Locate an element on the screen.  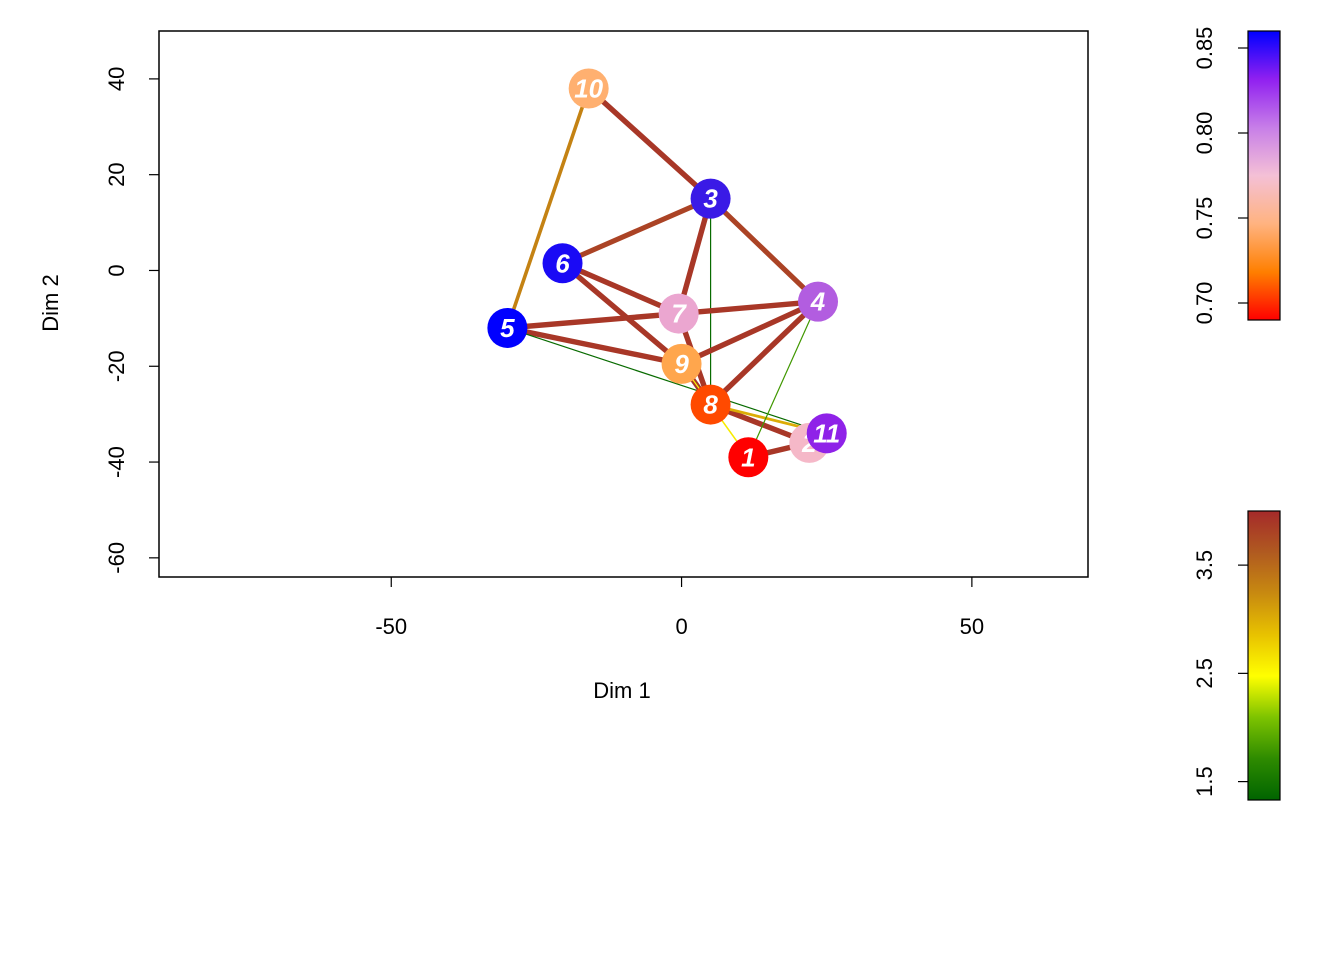
y-tick-label: 0 is located at coordinates (116, 270).